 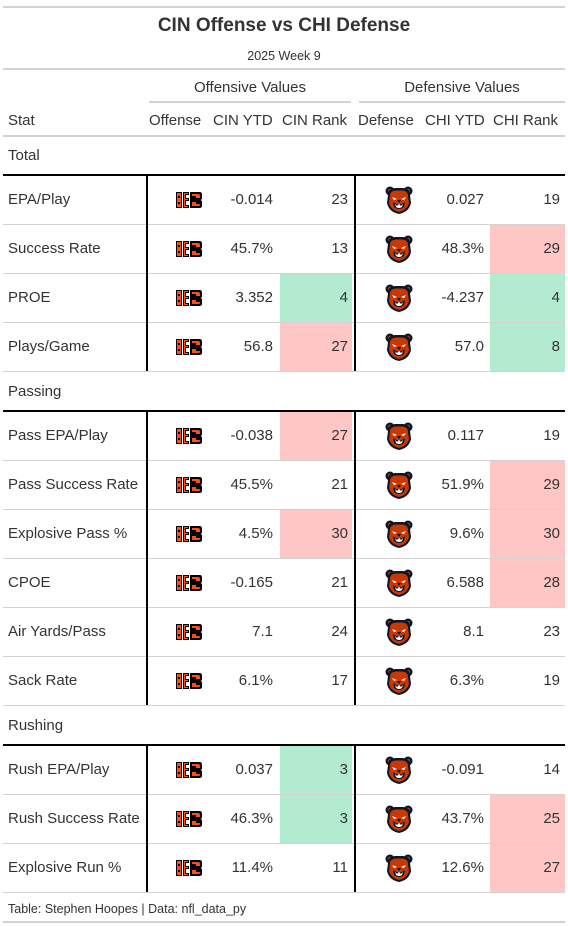 What do you see at coordinates (465, 582) in the screenshot?
I see `chi-ytd-value: 6.588` at bounding box center [465, 582].